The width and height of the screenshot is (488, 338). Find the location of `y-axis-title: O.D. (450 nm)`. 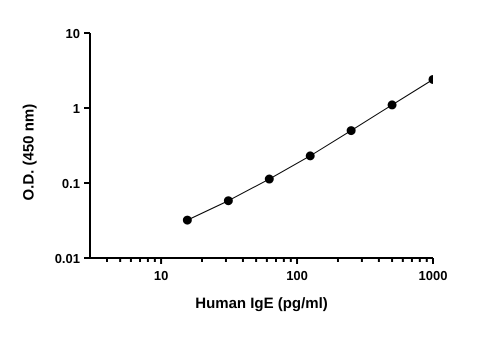

y-axis-title: O.D. (450 nm) is located at coordinates (29, 152).